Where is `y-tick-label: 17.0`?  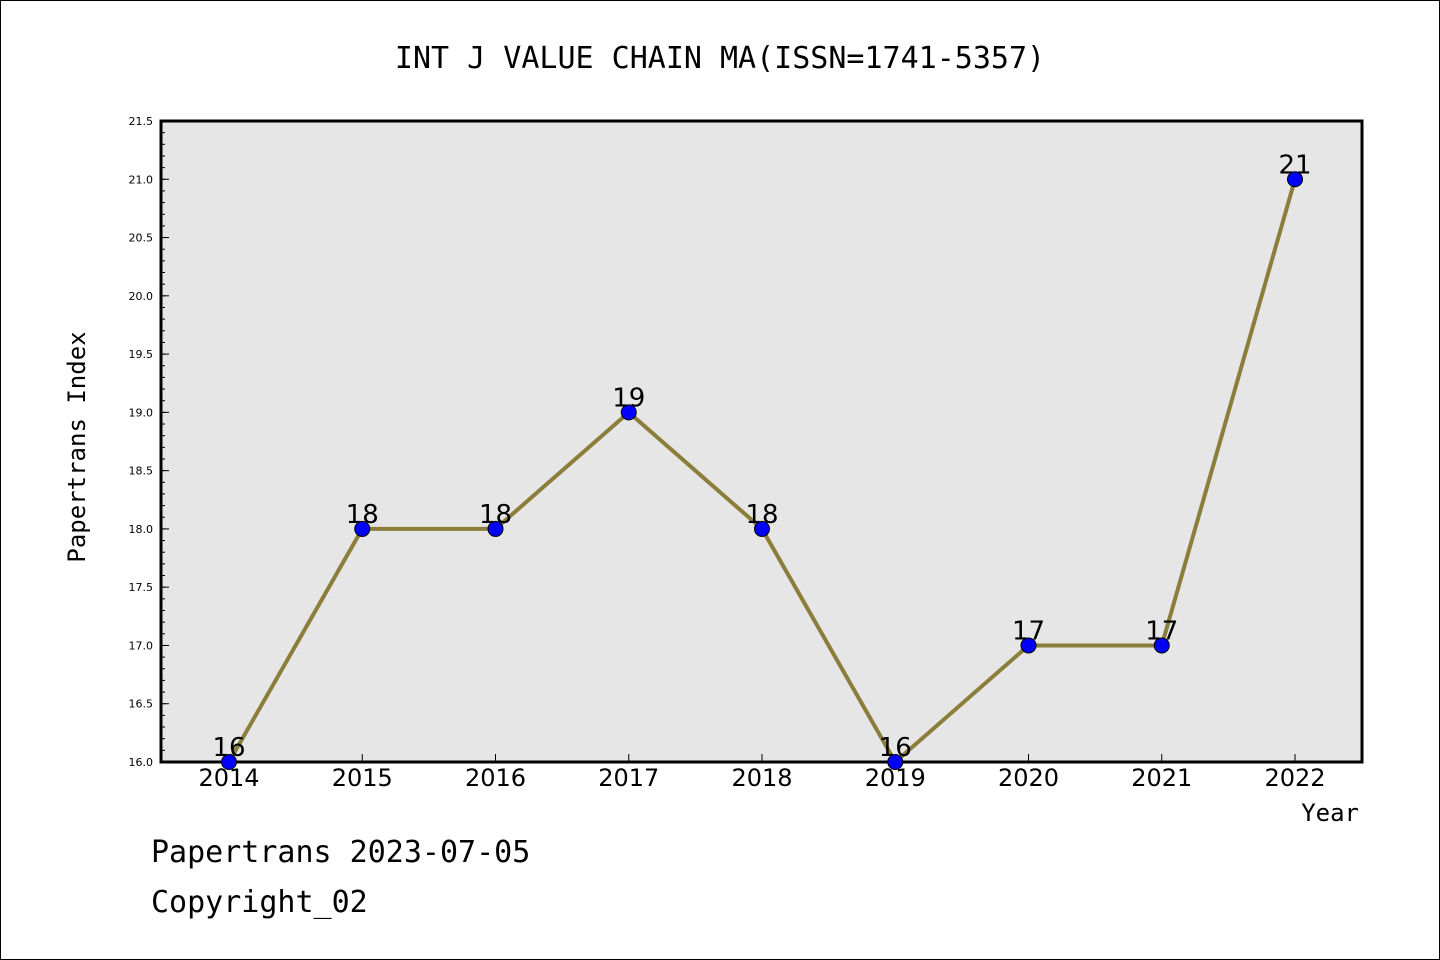
y-tick-label: 17.0 is located at coordinates (141, 645).